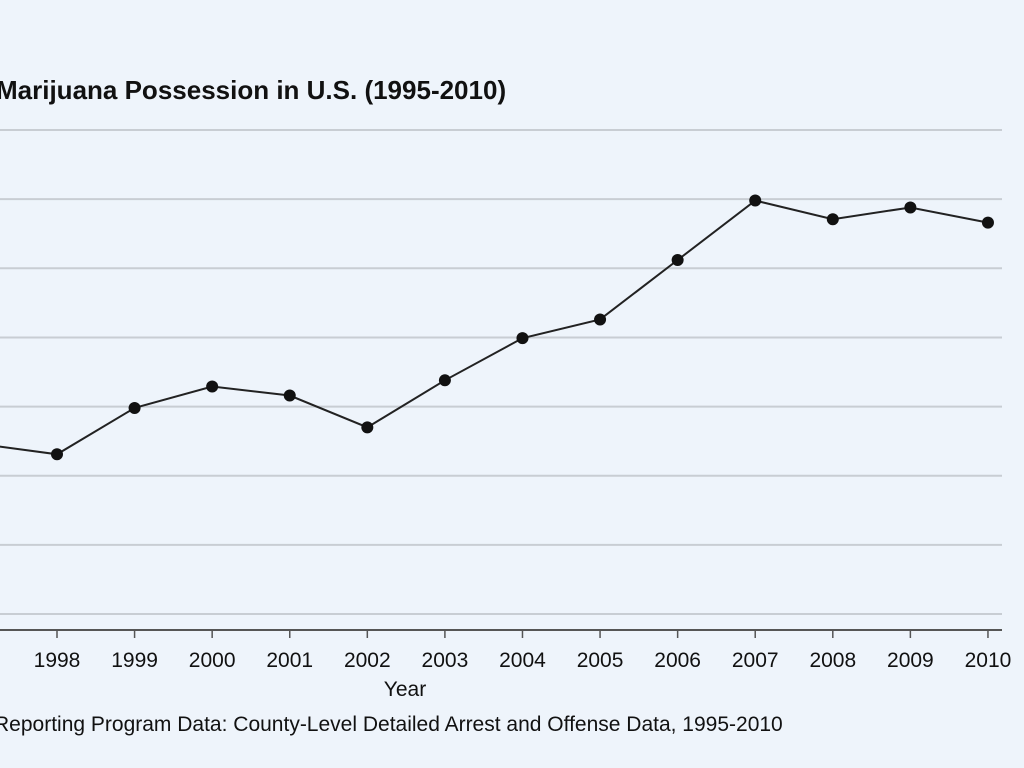 This screenshot has height=768, width=1024. Describe the element at coordinates (445, 660) in the screenshot. I see `x-tick-label: 2003` at that location.